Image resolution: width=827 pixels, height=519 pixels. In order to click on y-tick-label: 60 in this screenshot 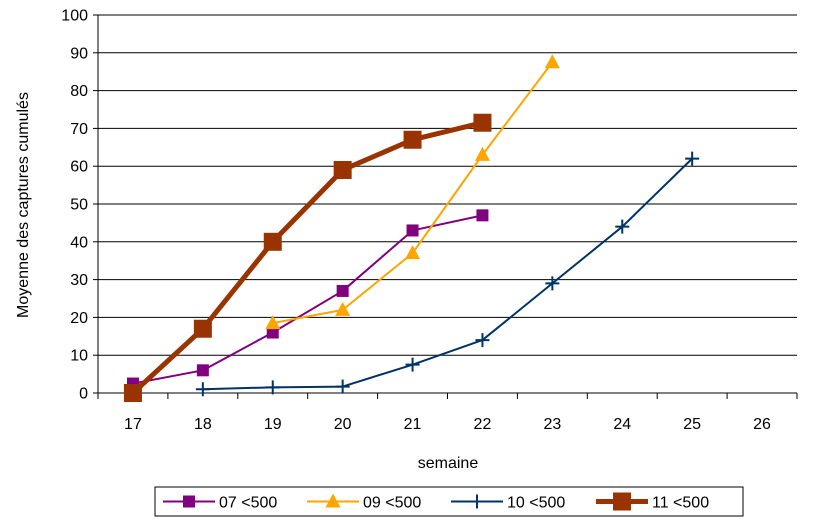, I will do `click(79, 167)`.